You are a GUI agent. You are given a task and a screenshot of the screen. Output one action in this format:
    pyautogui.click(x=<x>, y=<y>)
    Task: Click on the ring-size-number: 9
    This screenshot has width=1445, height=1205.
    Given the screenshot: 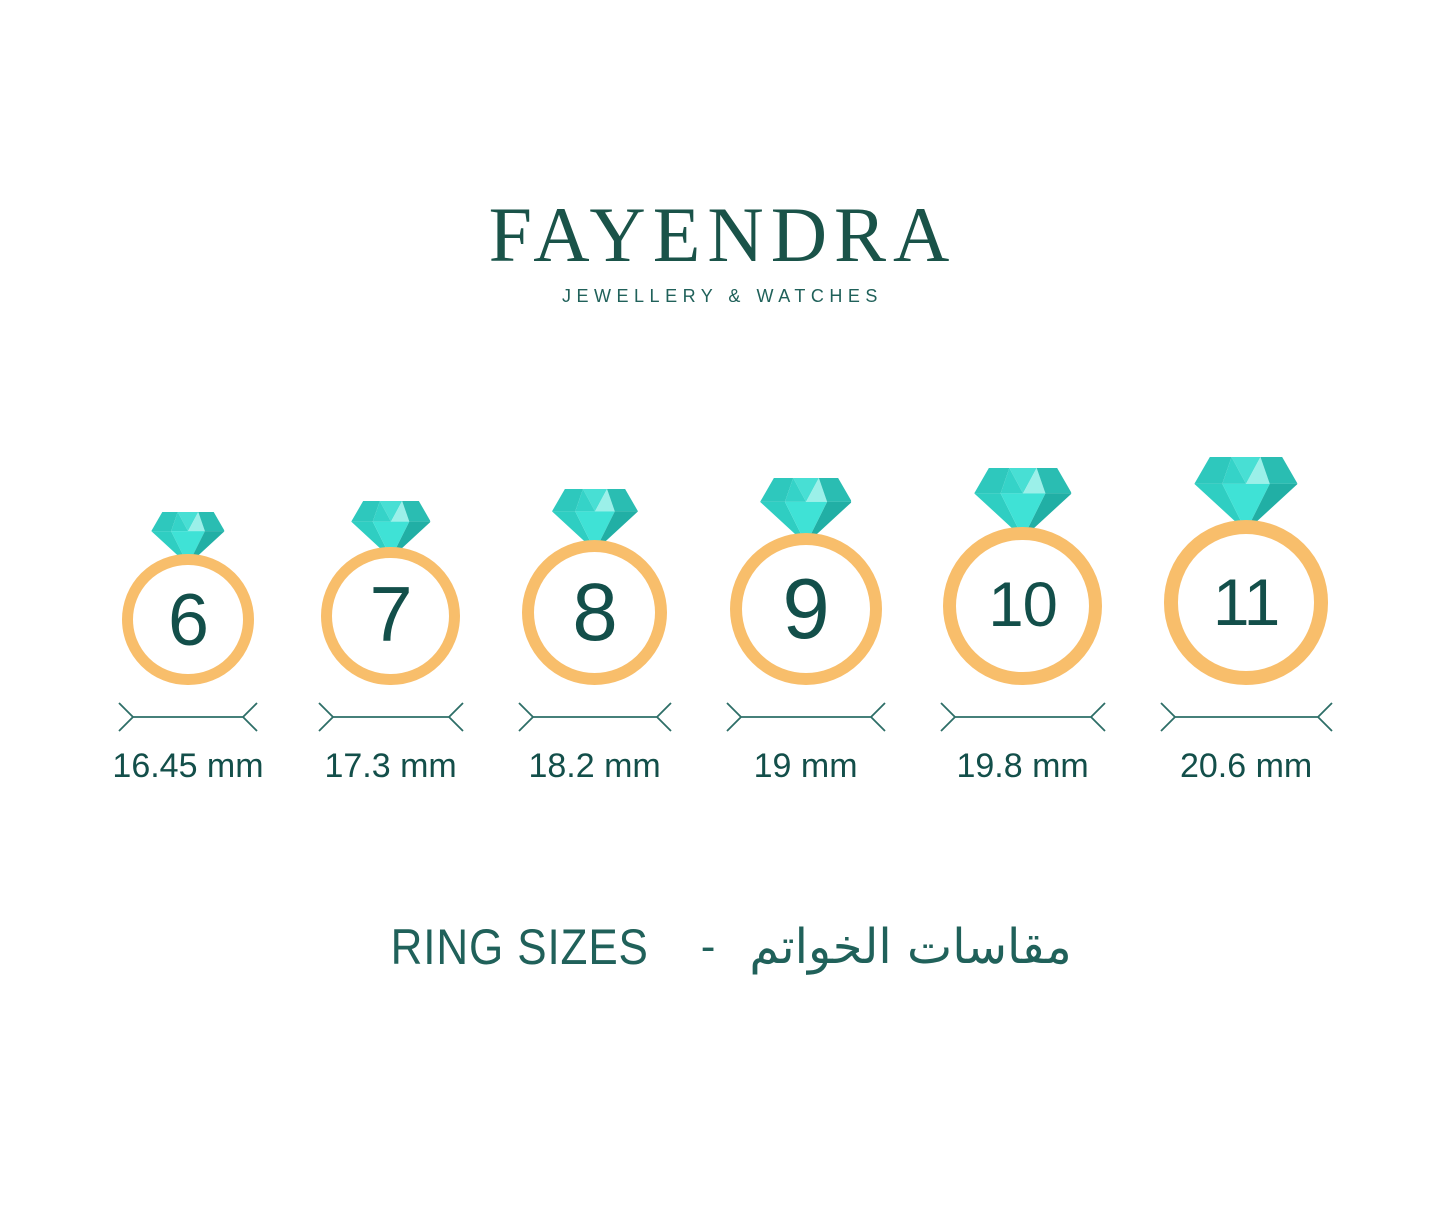 What is the action you would take?
    pyautogui.click(x=805, y=609)
    